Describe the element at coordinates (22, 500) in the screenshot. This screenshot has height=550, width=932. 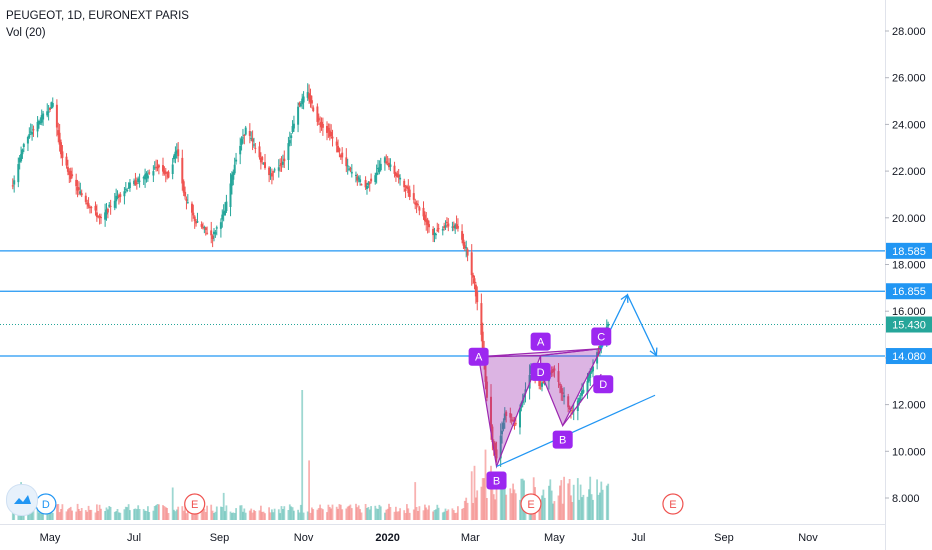
I see `tradingview-logo-icon` at that location.